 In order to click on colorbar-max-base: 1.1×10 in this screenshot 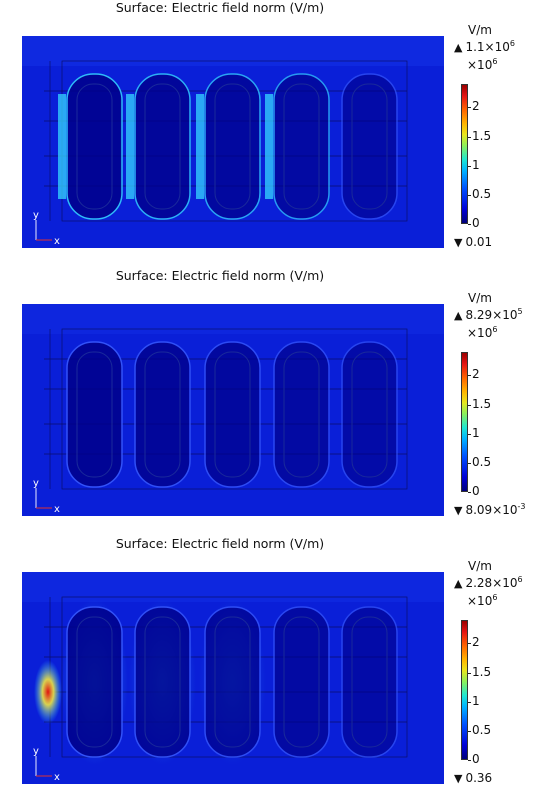, I will do `click(487, 47)`.